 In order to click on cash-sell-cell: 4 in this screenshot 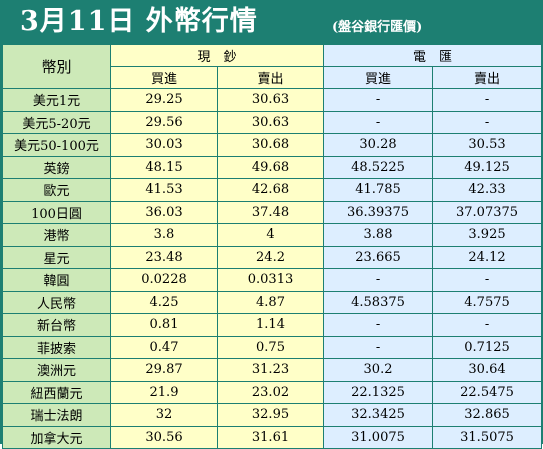, I will do `click(270, 235)`.